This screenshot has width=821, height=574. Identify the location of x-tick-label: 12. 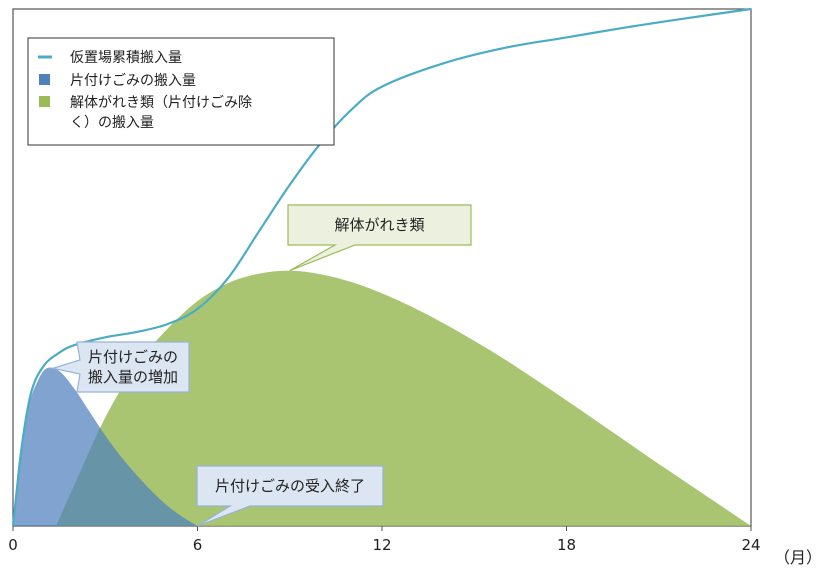
(381, 545).